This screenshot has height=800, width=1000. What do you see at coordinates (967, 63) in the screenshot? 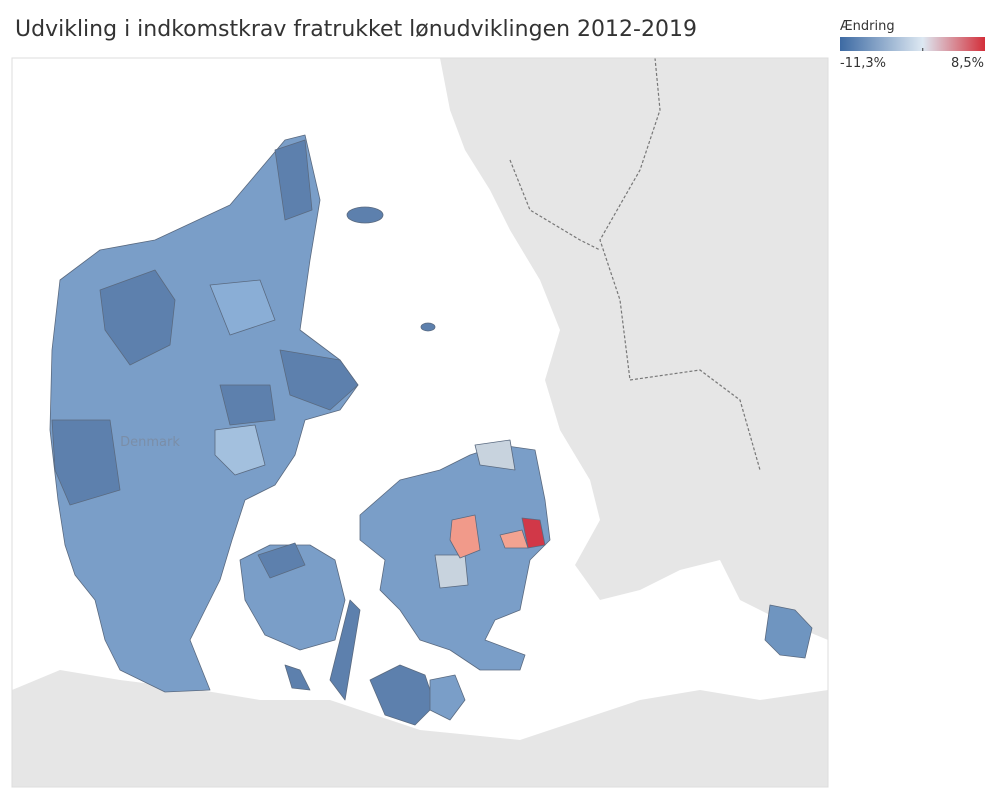
I see `legend-max: 8,5%` at bounding box center [967, 63].